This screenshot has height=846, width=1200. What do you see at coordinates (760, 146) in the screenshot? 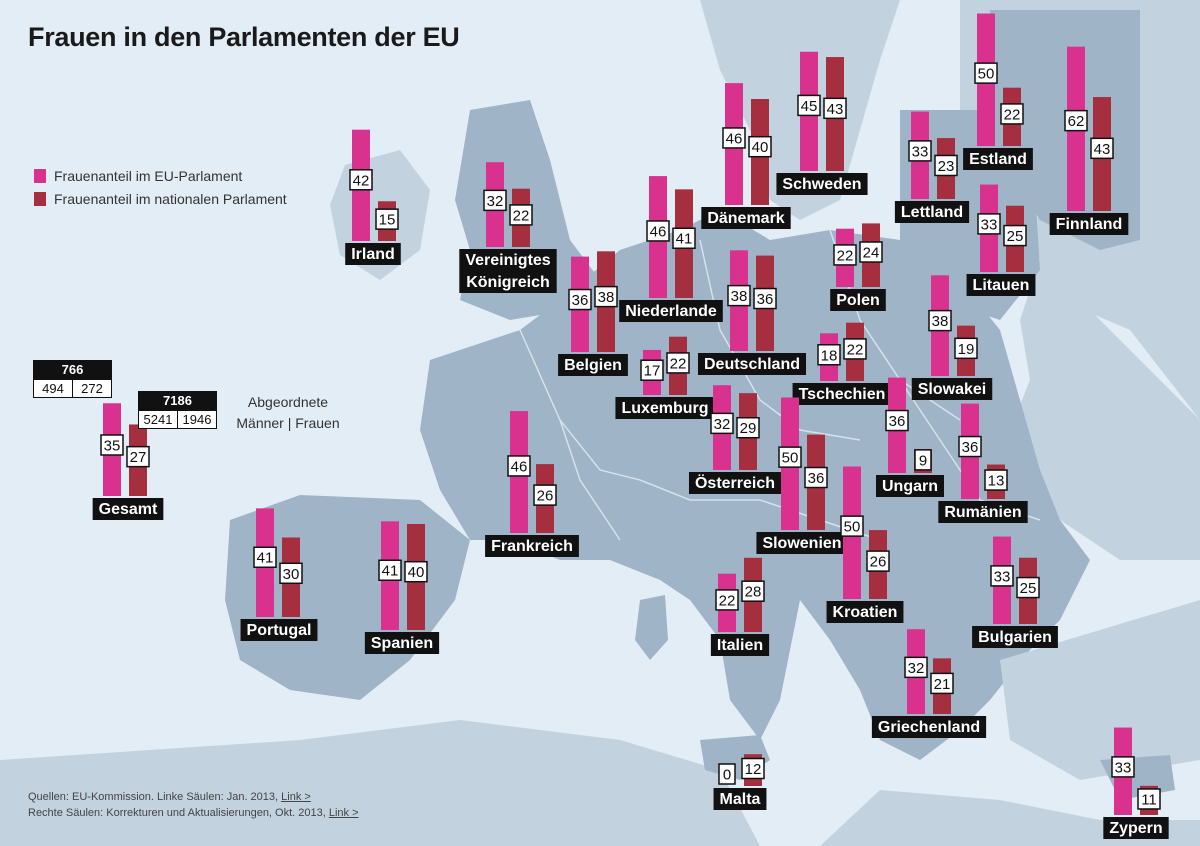
I see `value-national-daenemark-box` at bounding box center [760, 146].